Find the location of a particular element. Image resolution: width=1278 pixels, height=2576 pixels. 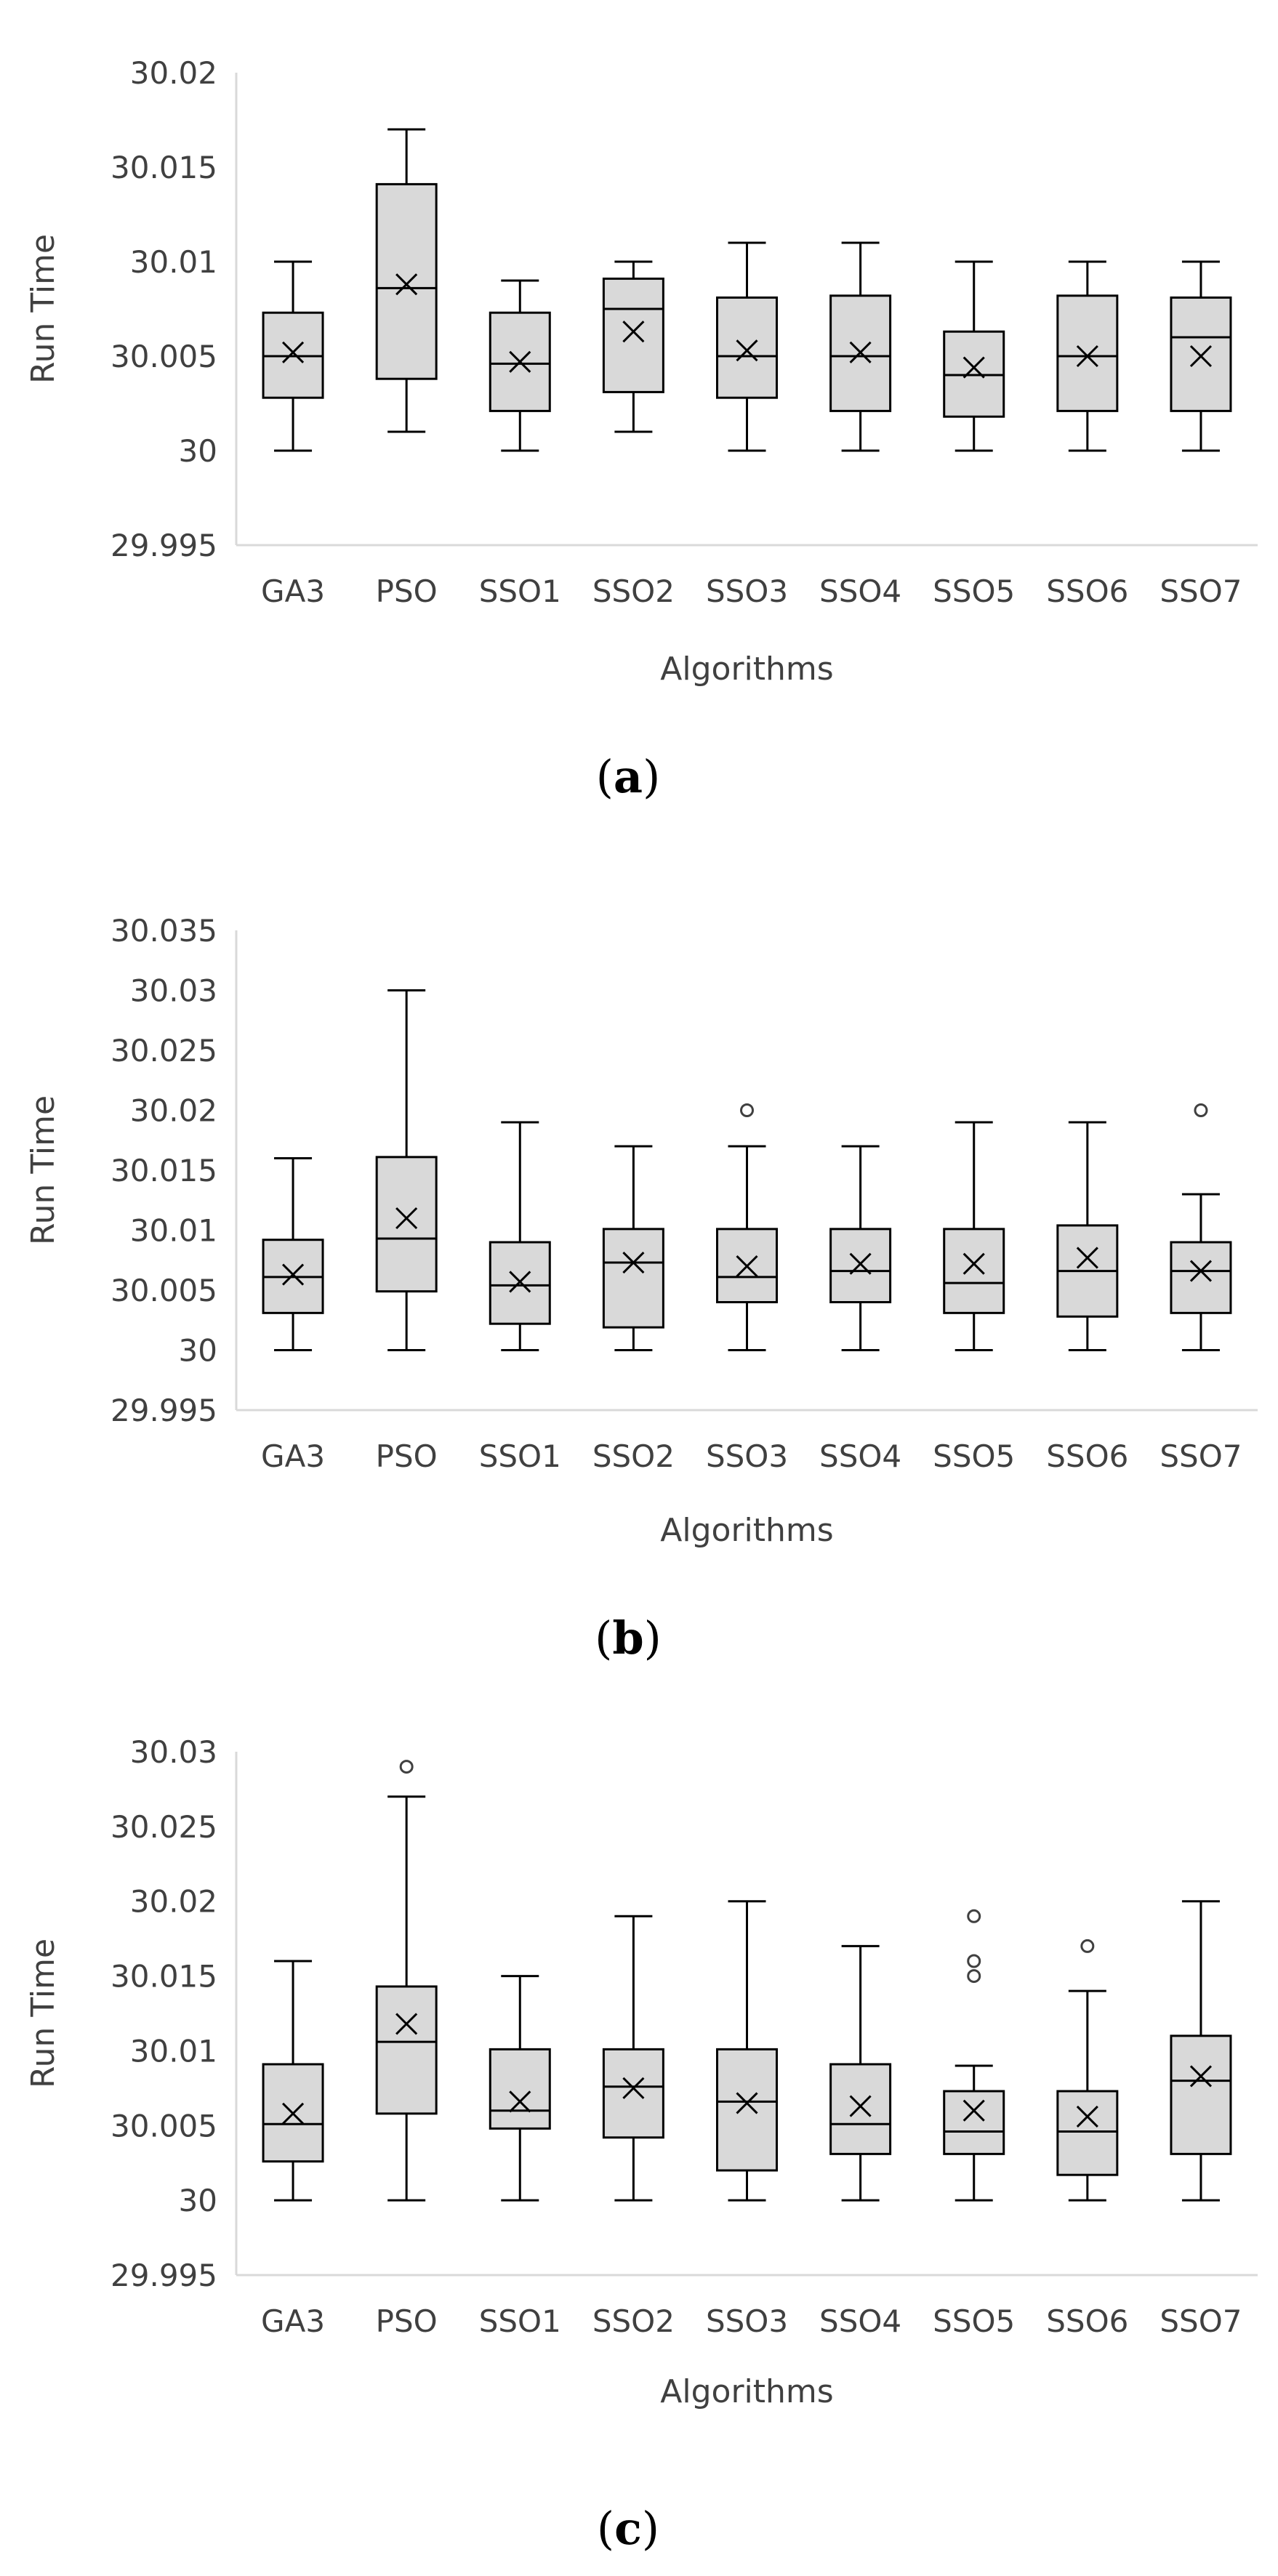

panel-label: c is located at coordinates (628, 2528).